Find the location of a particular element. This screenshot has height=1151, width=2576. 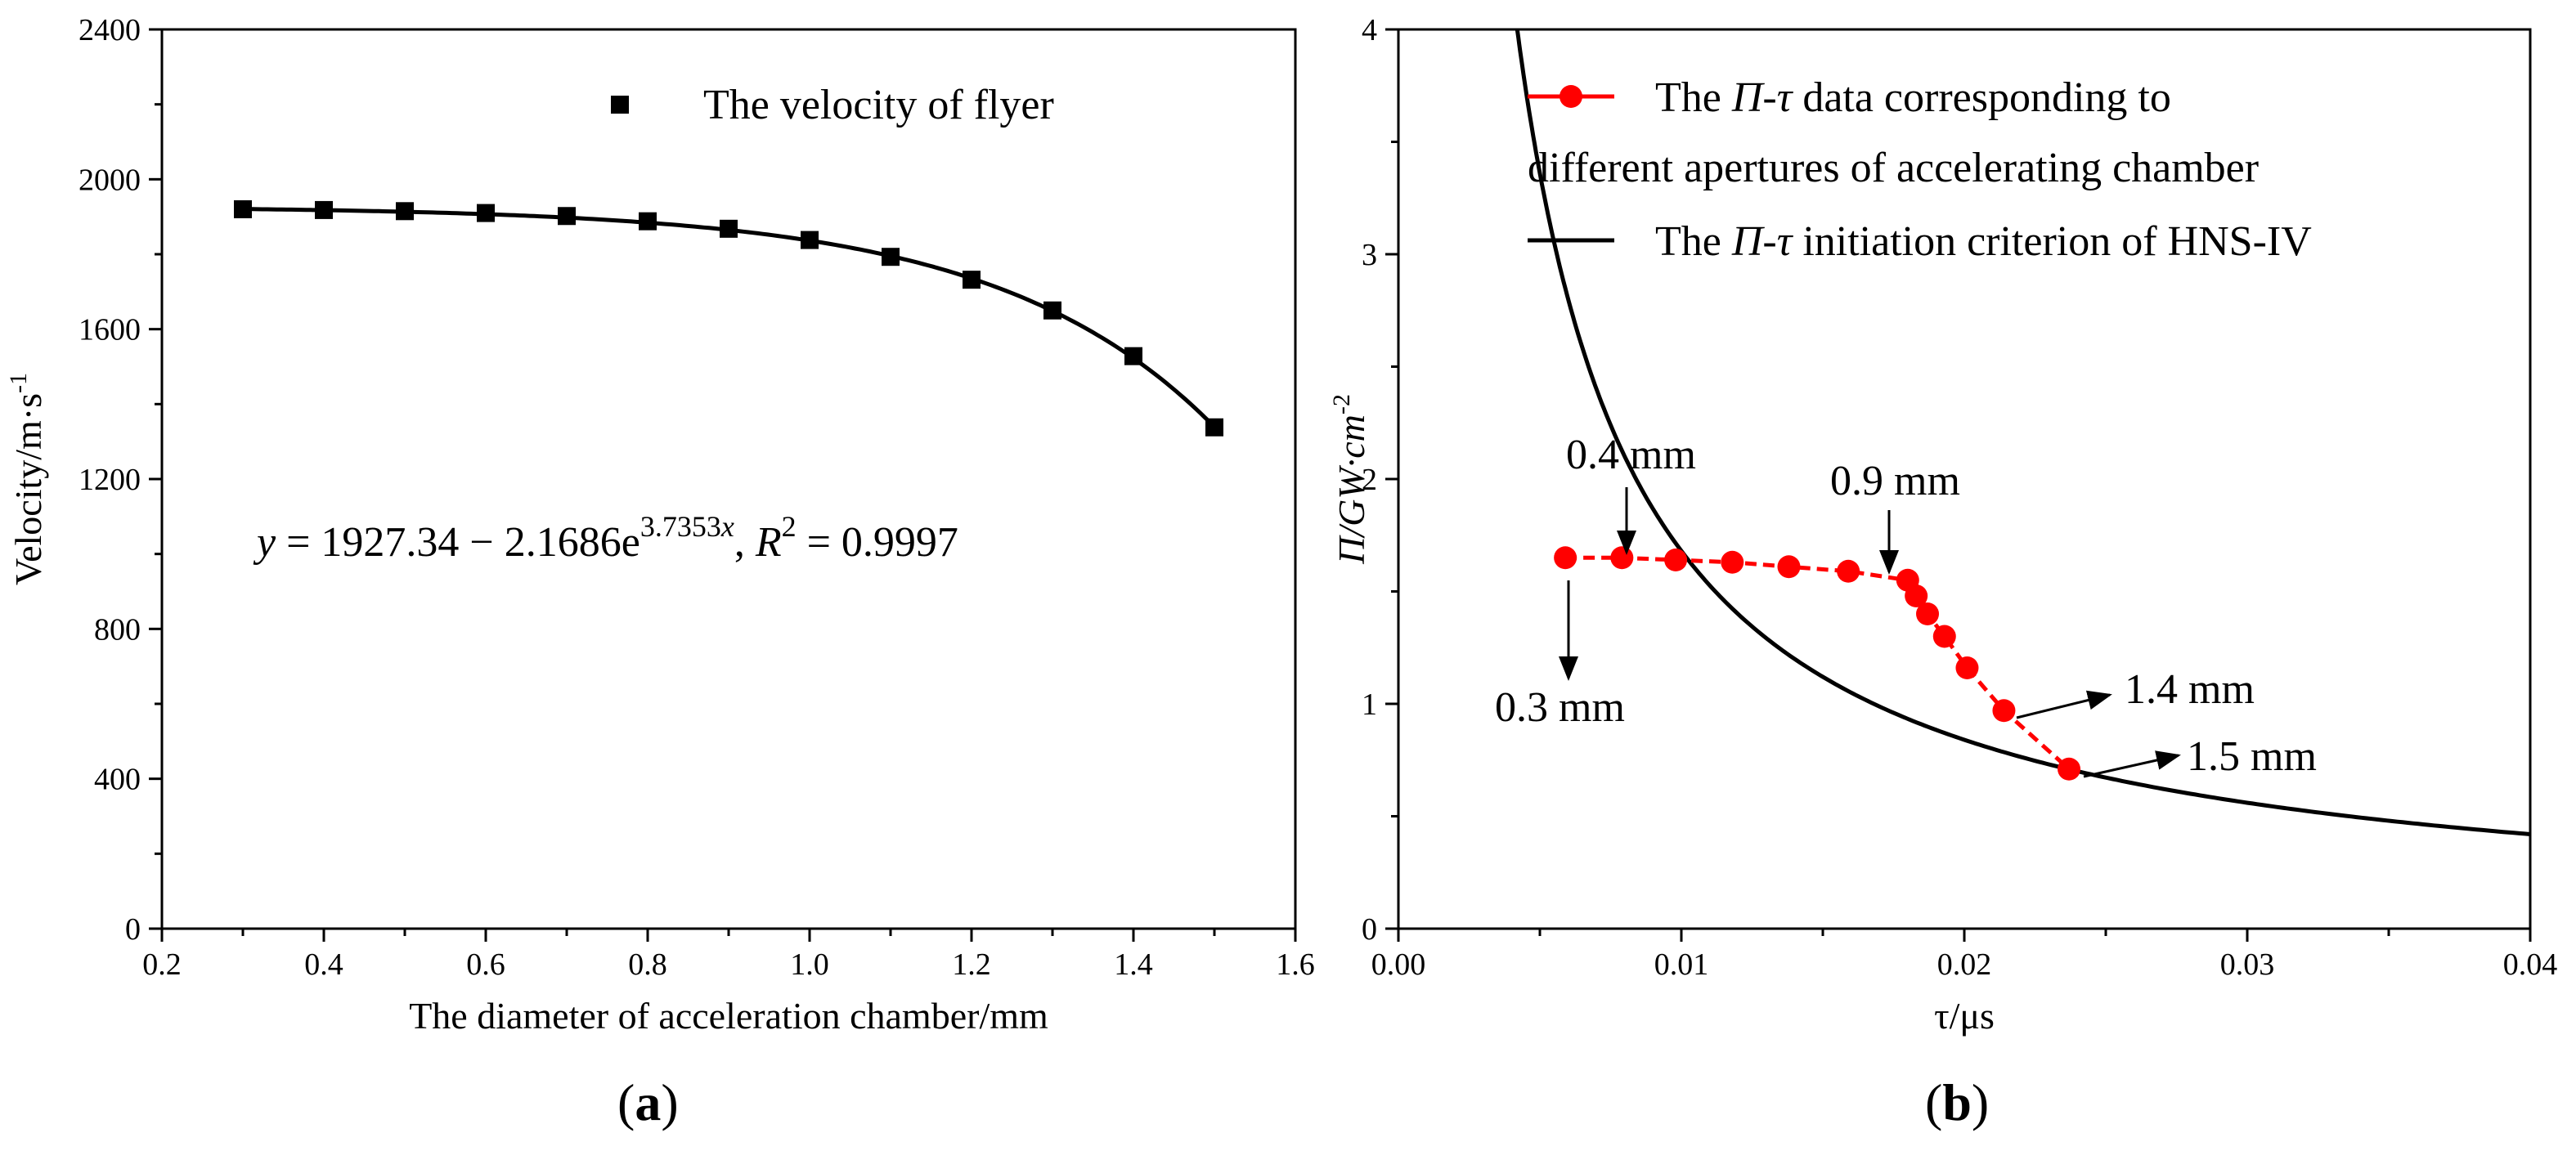

panel-b-legend-red-marker is located at coordinates (1571, 97).